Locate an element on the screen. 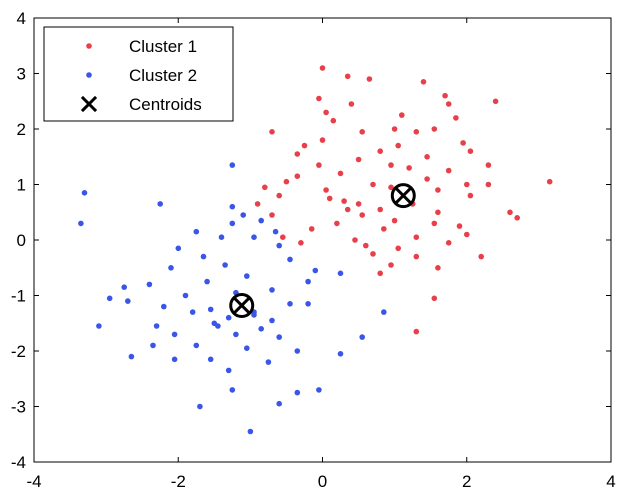 The width and height of the screenshot is (640, 502). legend: Cluster 1 Cluster 2 Centroids is located at coordinates (138, 74).